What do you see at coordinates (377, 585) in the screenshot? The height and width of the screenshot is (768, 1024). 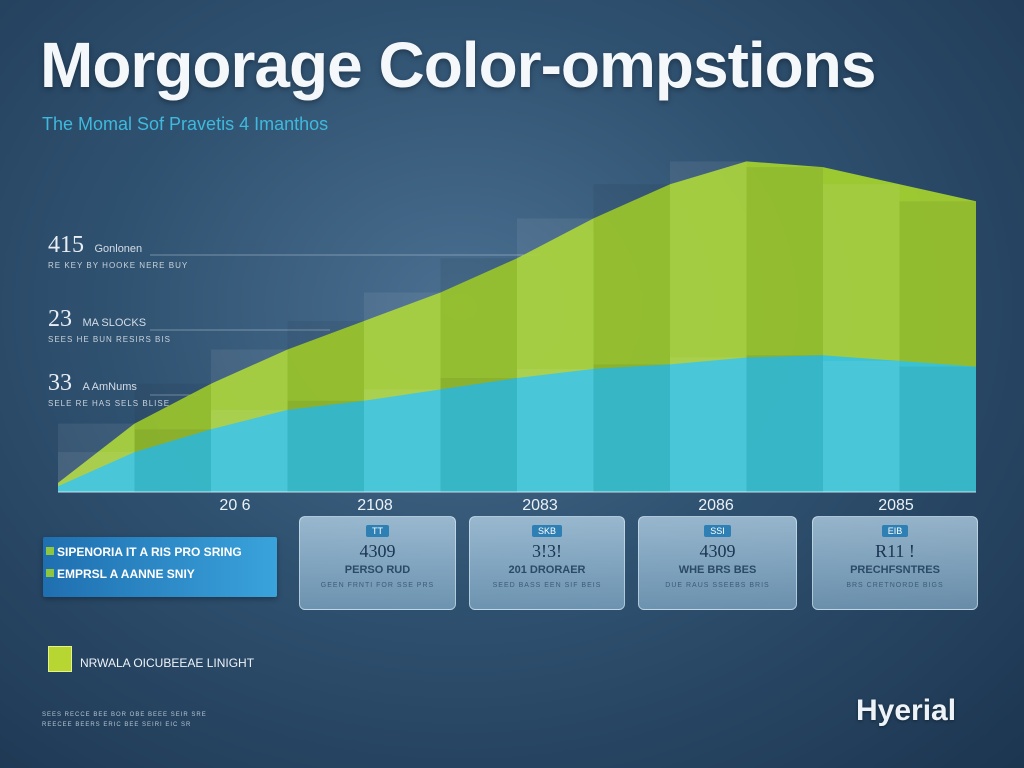 I see `stat-card-1-caption: GEEN FRNTI FOR SSE PRS` at bounding box center [377, 585].